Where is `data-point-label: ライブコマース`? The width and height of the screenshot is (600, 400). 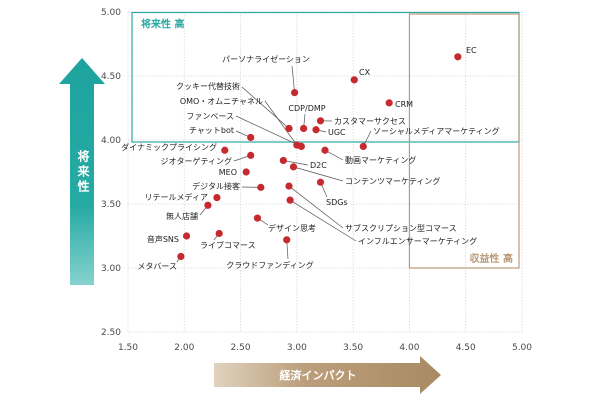
data-point-label: ライブコマース is located at coordinates (228, 245).